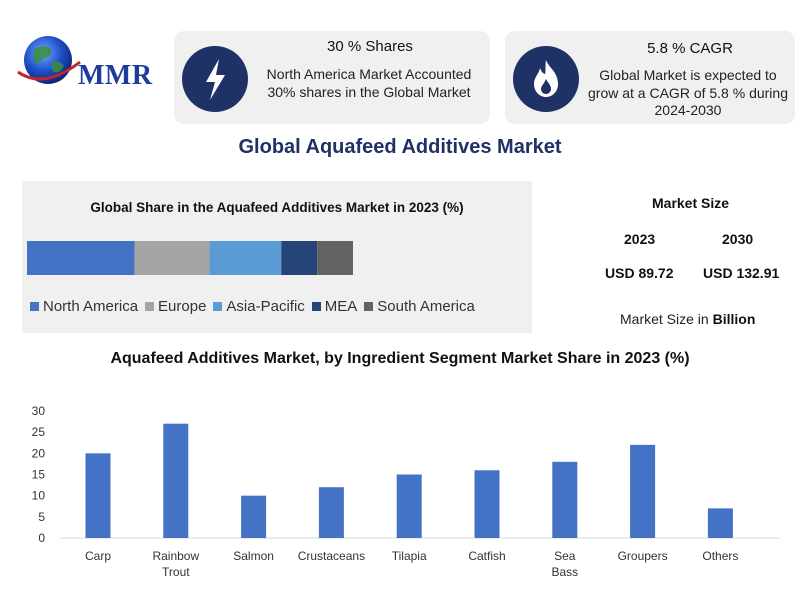  I want to click on logo-text: MMR, so click(115, 75).